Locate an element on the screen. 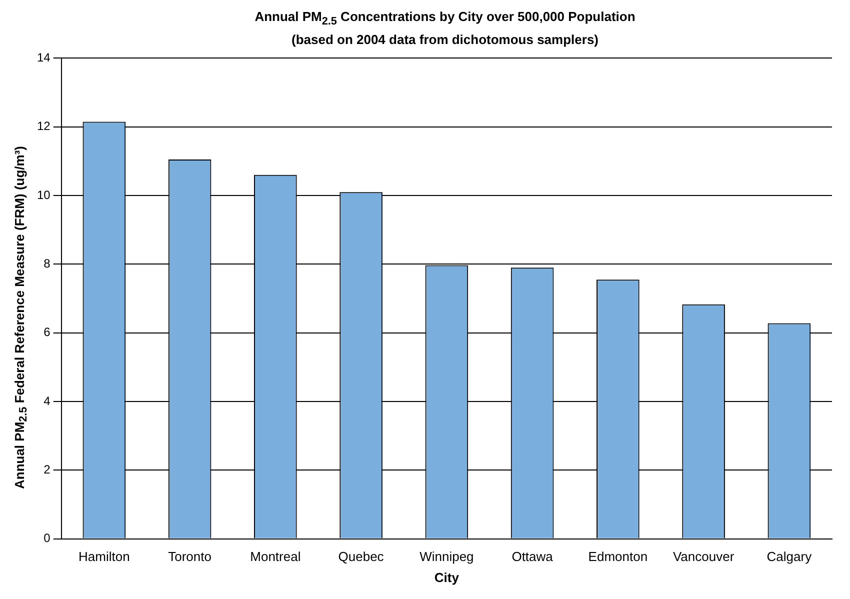 Image resolution: width=850 pixels, height=599 pixels. x-tick-label: Quebec is located at coordinates (361, 556).